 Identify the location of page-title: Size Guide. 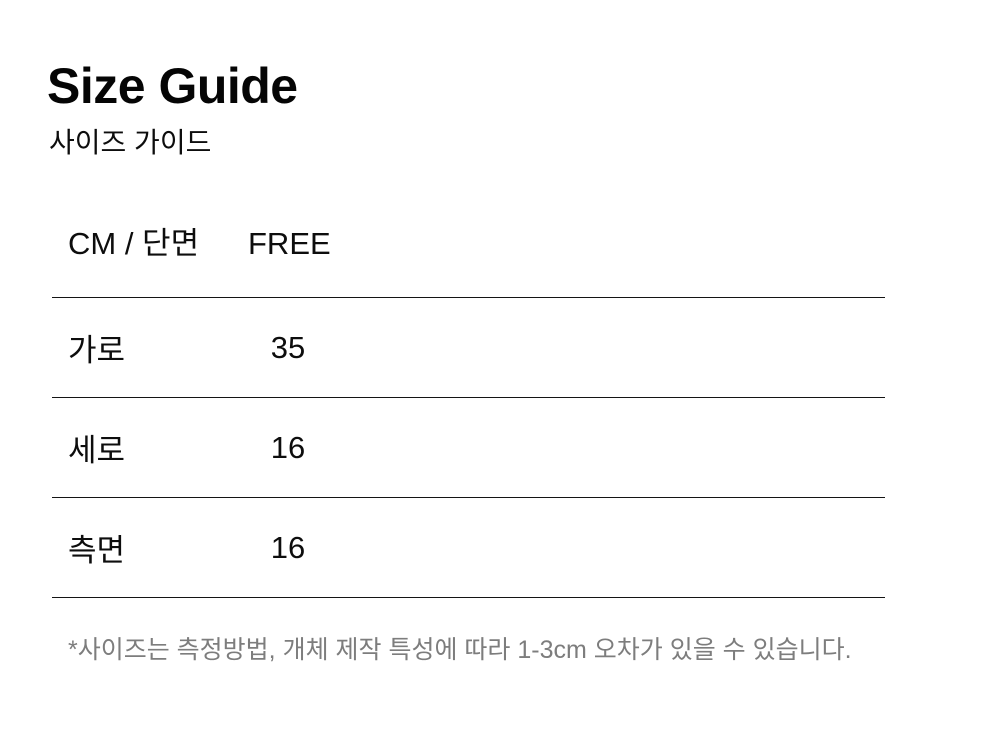
(172, 86).